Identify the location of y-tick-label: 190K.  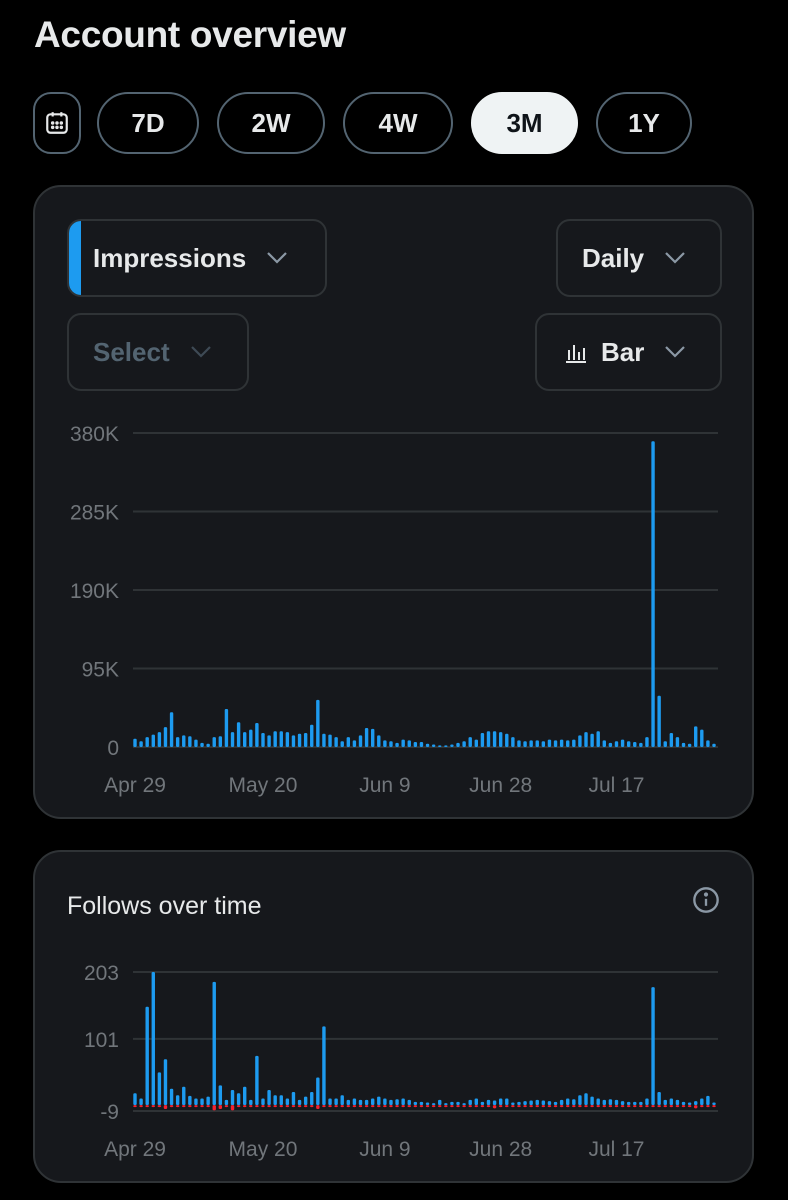
(94, 591).